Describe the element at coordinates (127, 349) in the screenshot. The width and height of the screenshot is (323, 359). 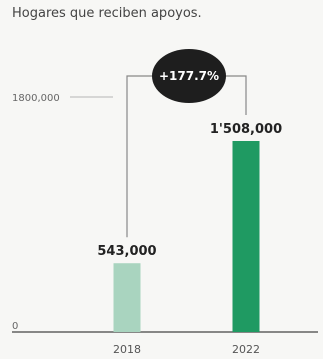
I see `x-tick-label-2018: 2018` at that location.